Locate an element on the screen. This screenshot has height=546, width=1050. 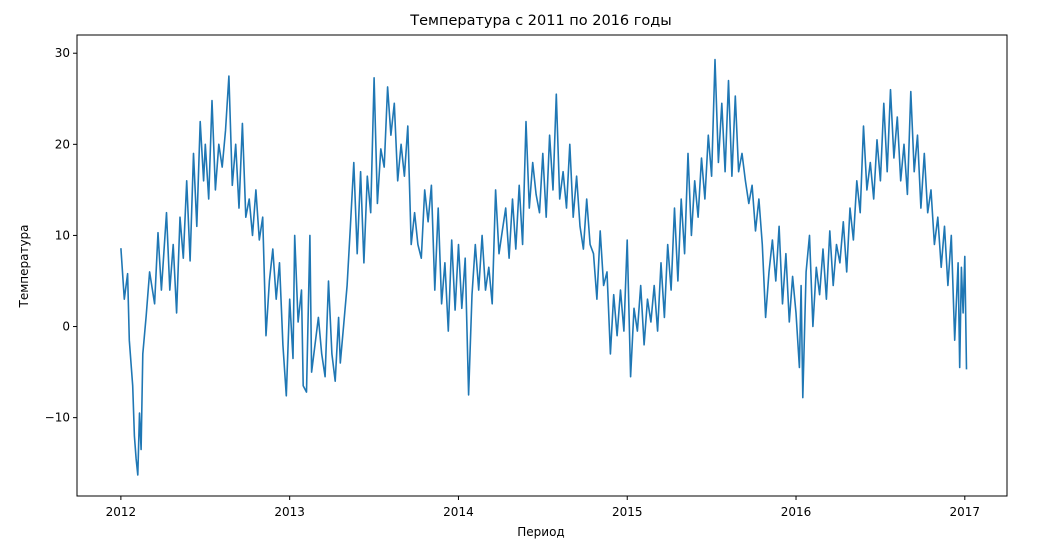
x-axis-label: Период is located at coordinates (540, 532).